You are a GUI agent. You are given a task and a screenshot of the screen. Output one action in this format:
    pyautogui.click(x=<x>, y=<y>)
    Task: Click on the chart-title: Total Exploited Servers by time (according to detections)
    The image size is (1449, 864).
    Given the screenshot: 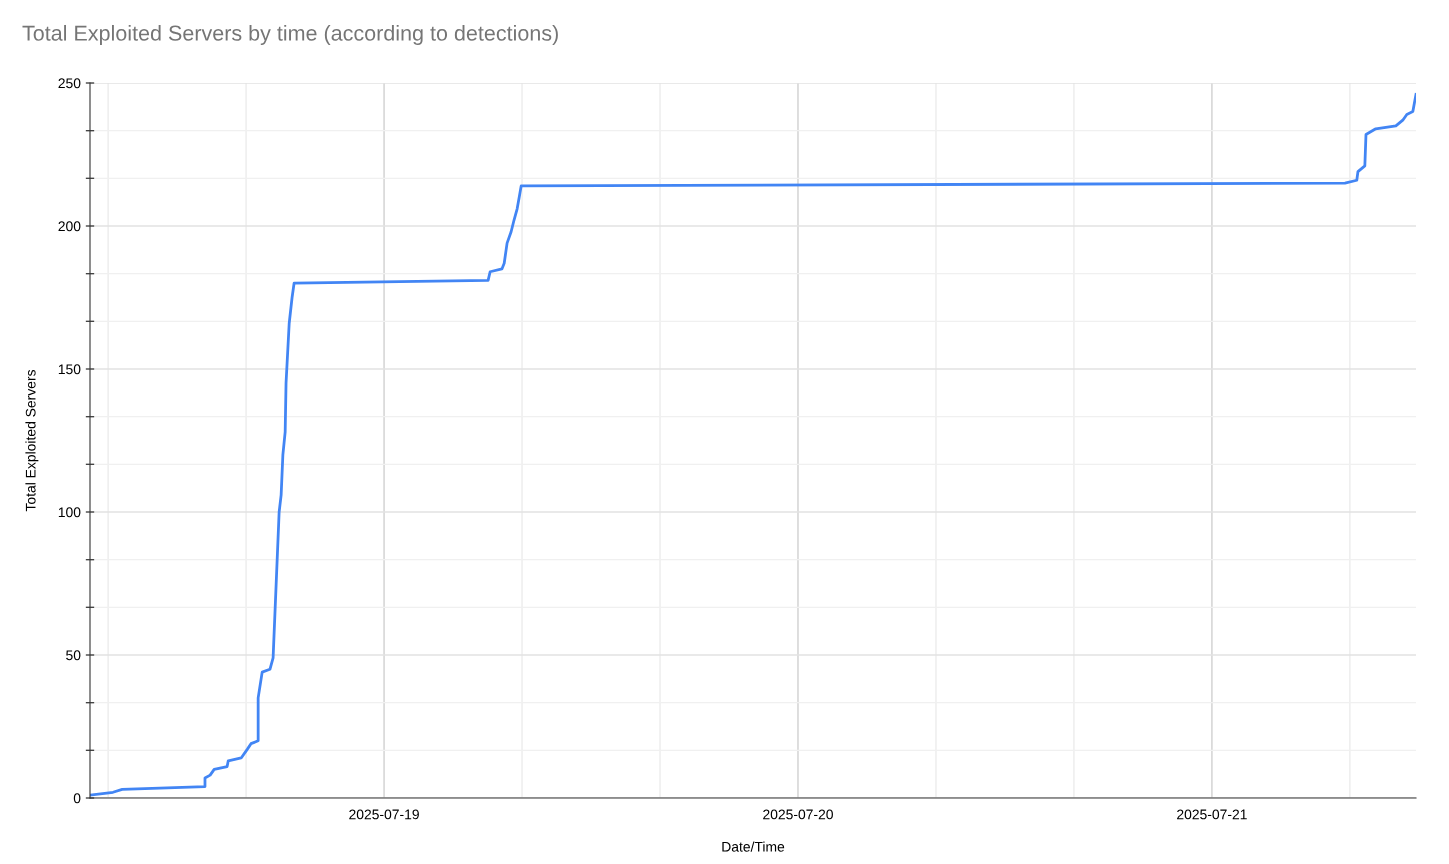 What is the action you would take?
    pyautogui.click(x=290, y=35)
    